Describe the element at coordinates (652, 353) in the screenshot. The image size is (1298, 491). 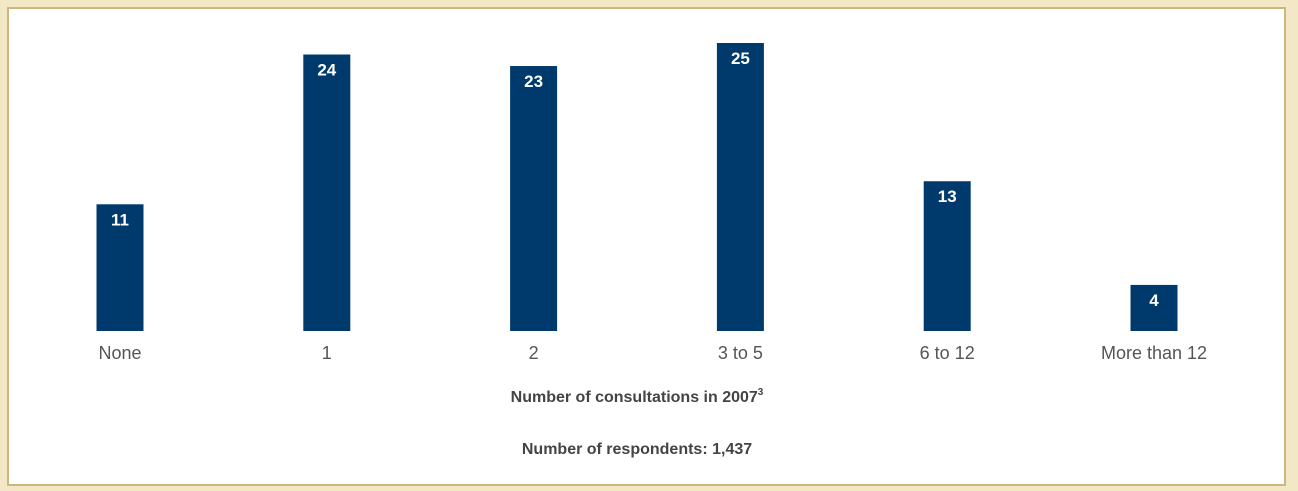
I see `category-labels: None 1 2 3 to 5 6 to 12 More than 12` at that location.